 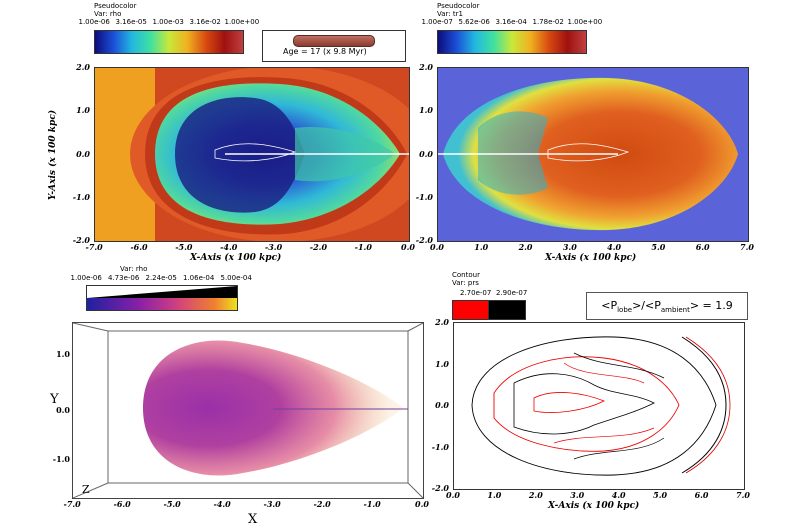 I want to click on tr1-colorbar-tick: 3.16e-04, so click(x=511, y=22).